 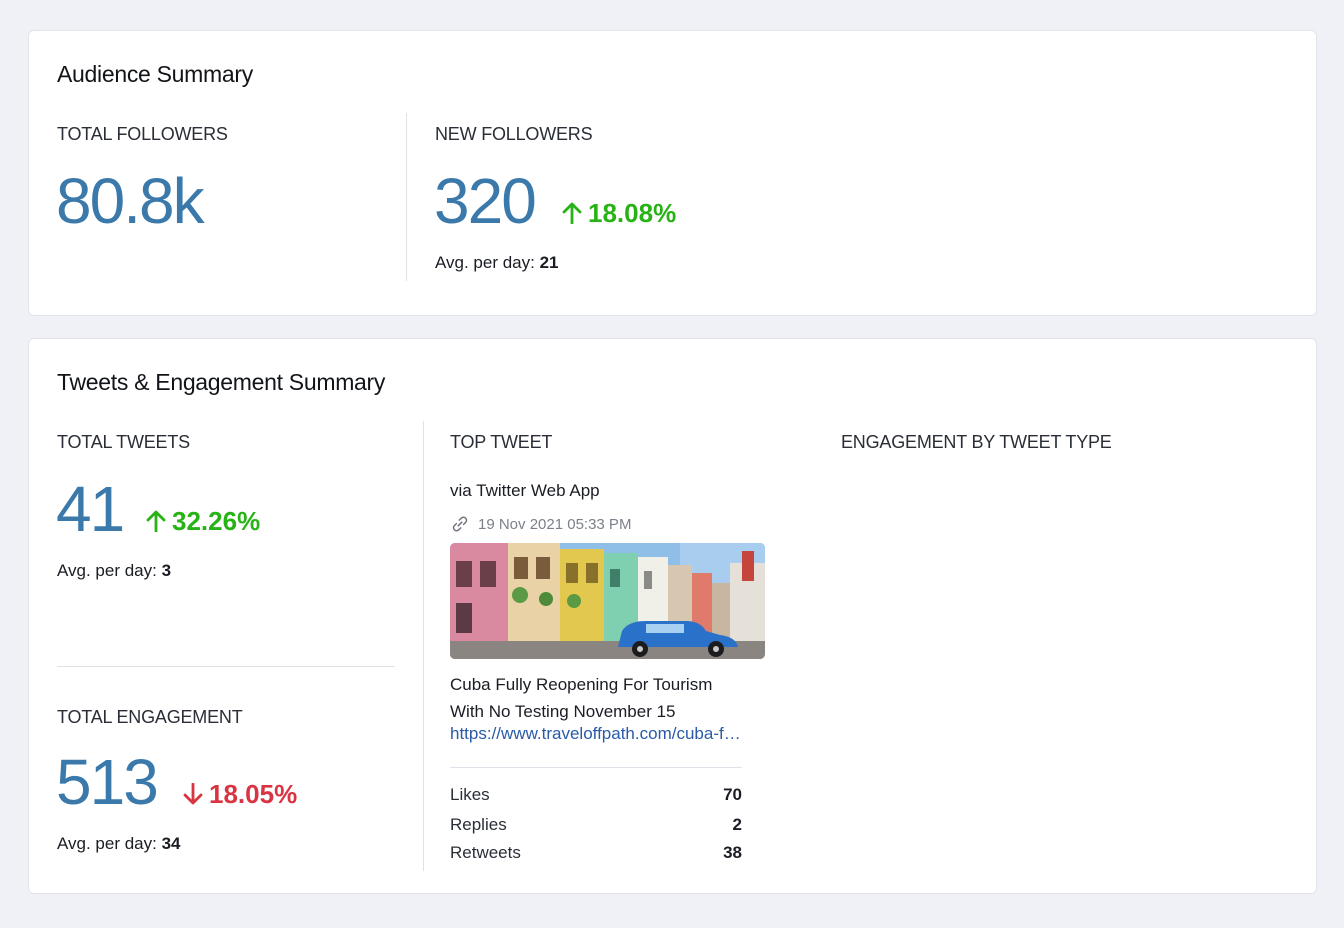 What do you see at coordinates (171, 843) in the screenshot?
I see `avg-value: 34` at bounding box center [171, 843].